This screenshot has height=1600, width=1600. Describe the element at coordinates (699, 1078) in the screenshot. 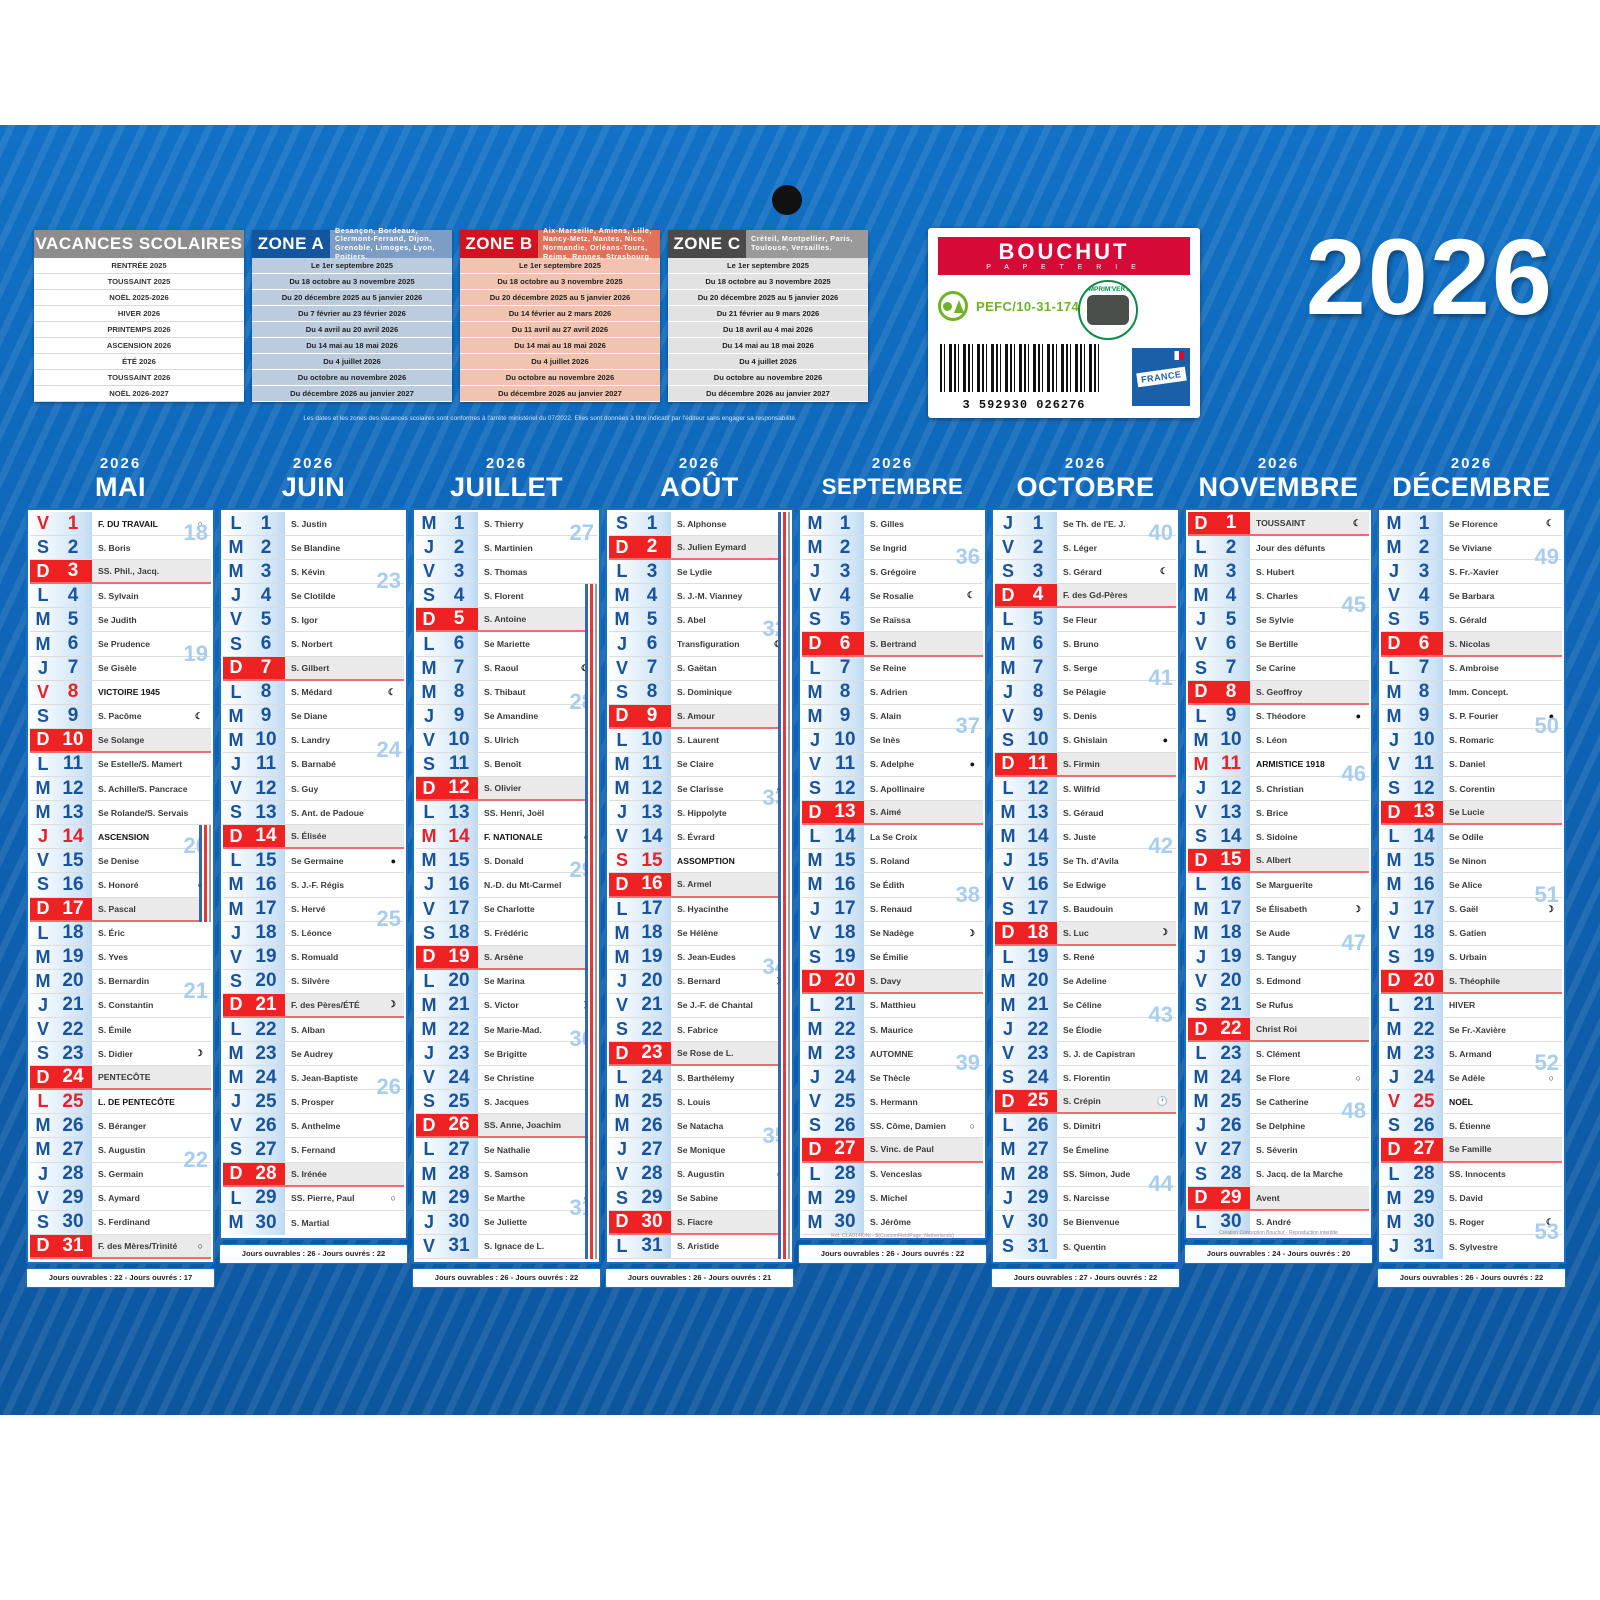

I see `day-row: L 24 S. Barthélemy` at that location.